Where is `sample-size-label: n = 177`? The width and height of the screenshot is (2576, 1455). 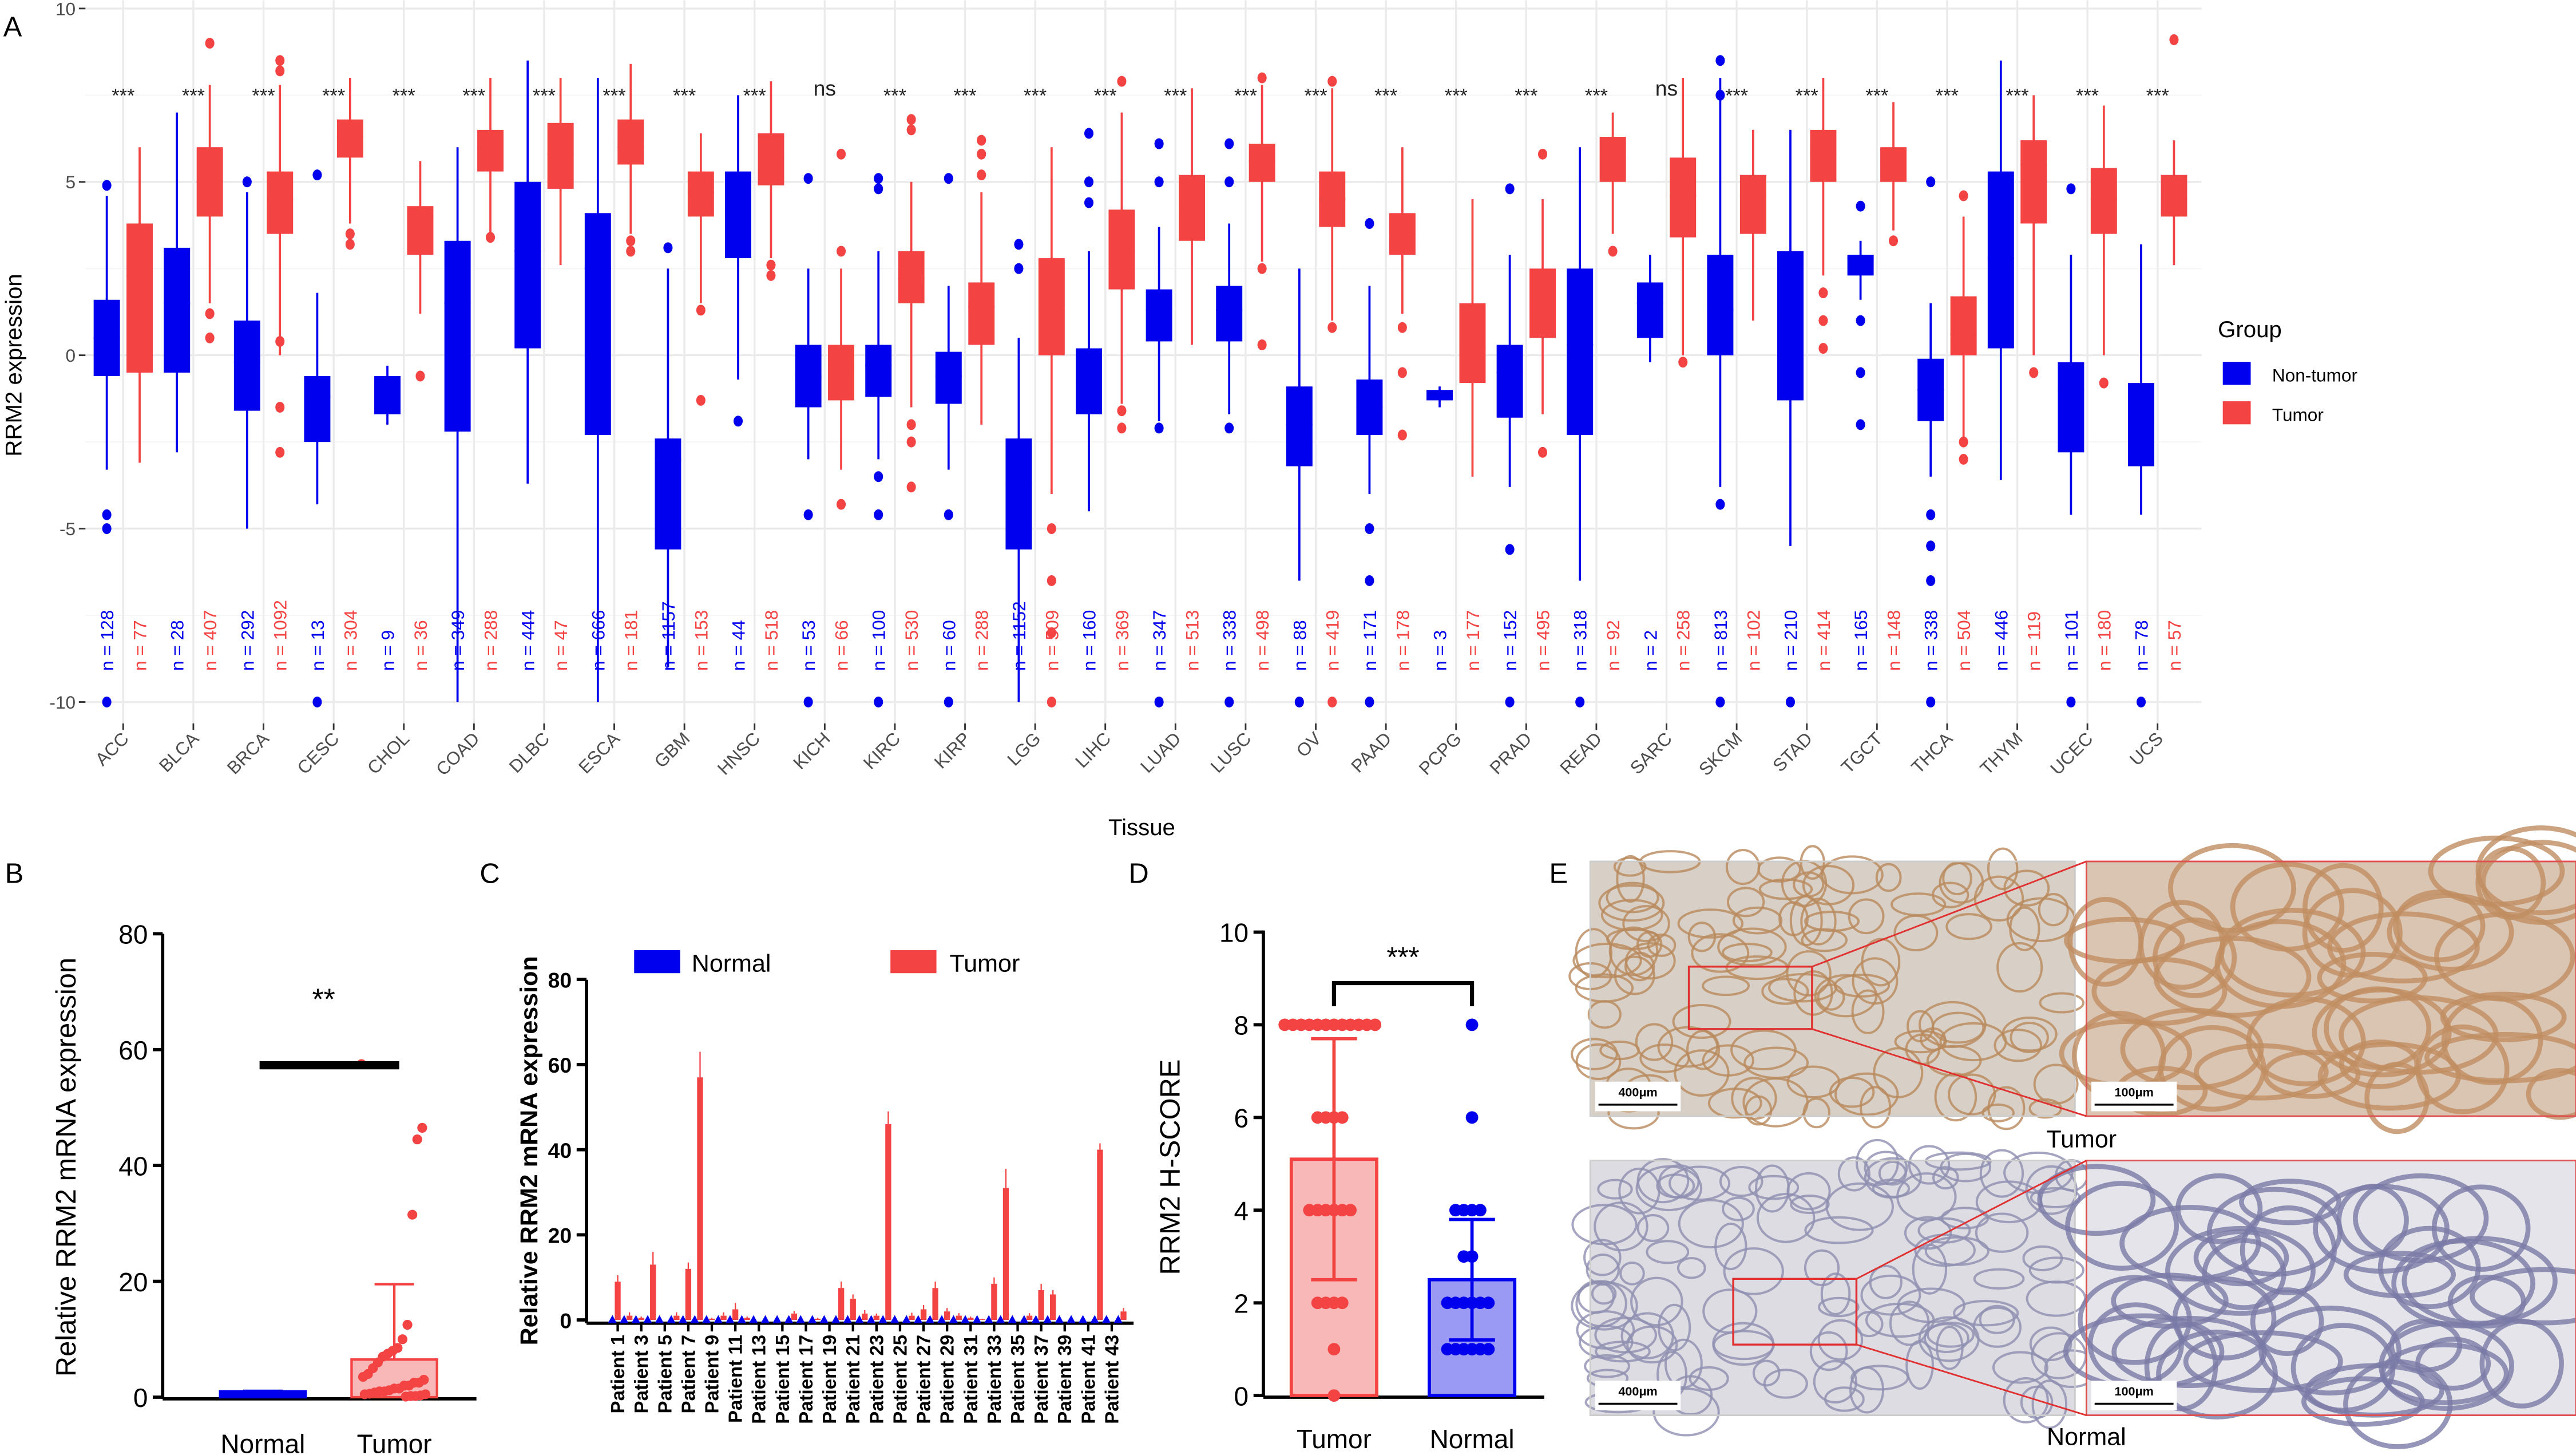
sample-size-label: n = 177 is located at coordinates (1473, 640).